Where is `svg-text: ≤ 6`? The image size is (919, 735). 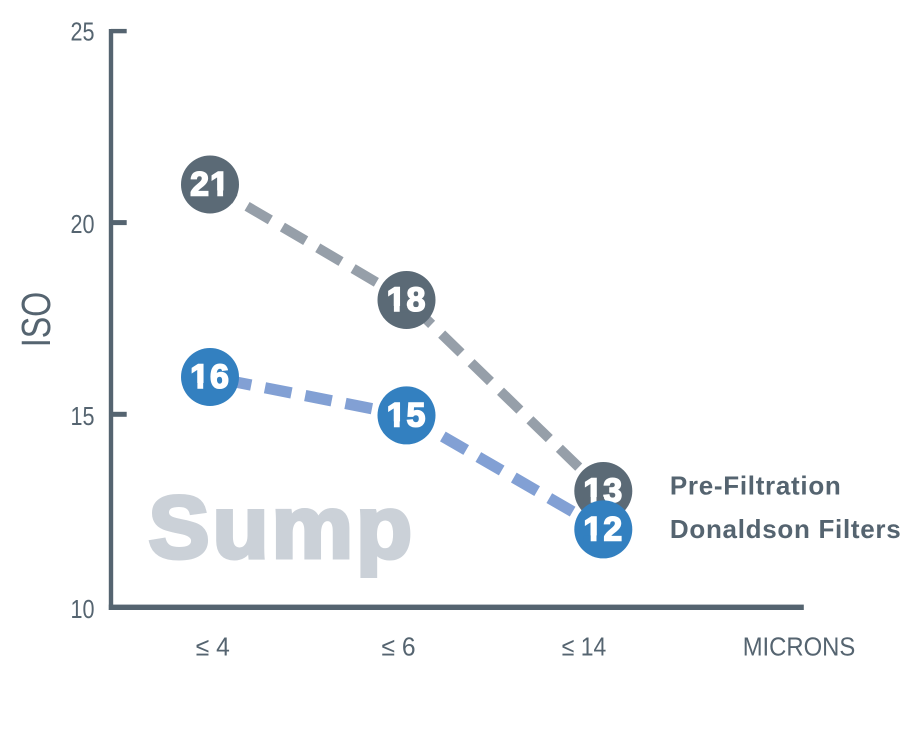
svg-text: ≤ 6 is located at coordinates (399, 647).